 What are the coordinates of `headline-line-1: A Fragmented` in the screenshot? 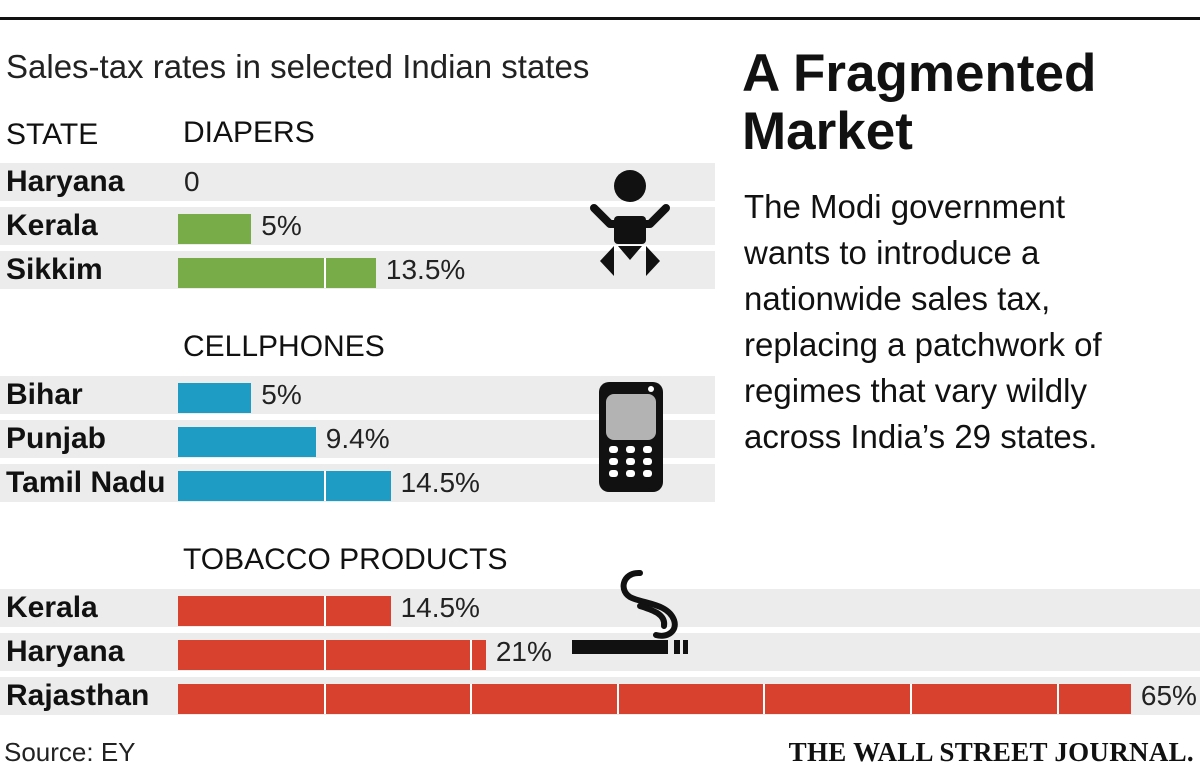 It's located at (919, 73).